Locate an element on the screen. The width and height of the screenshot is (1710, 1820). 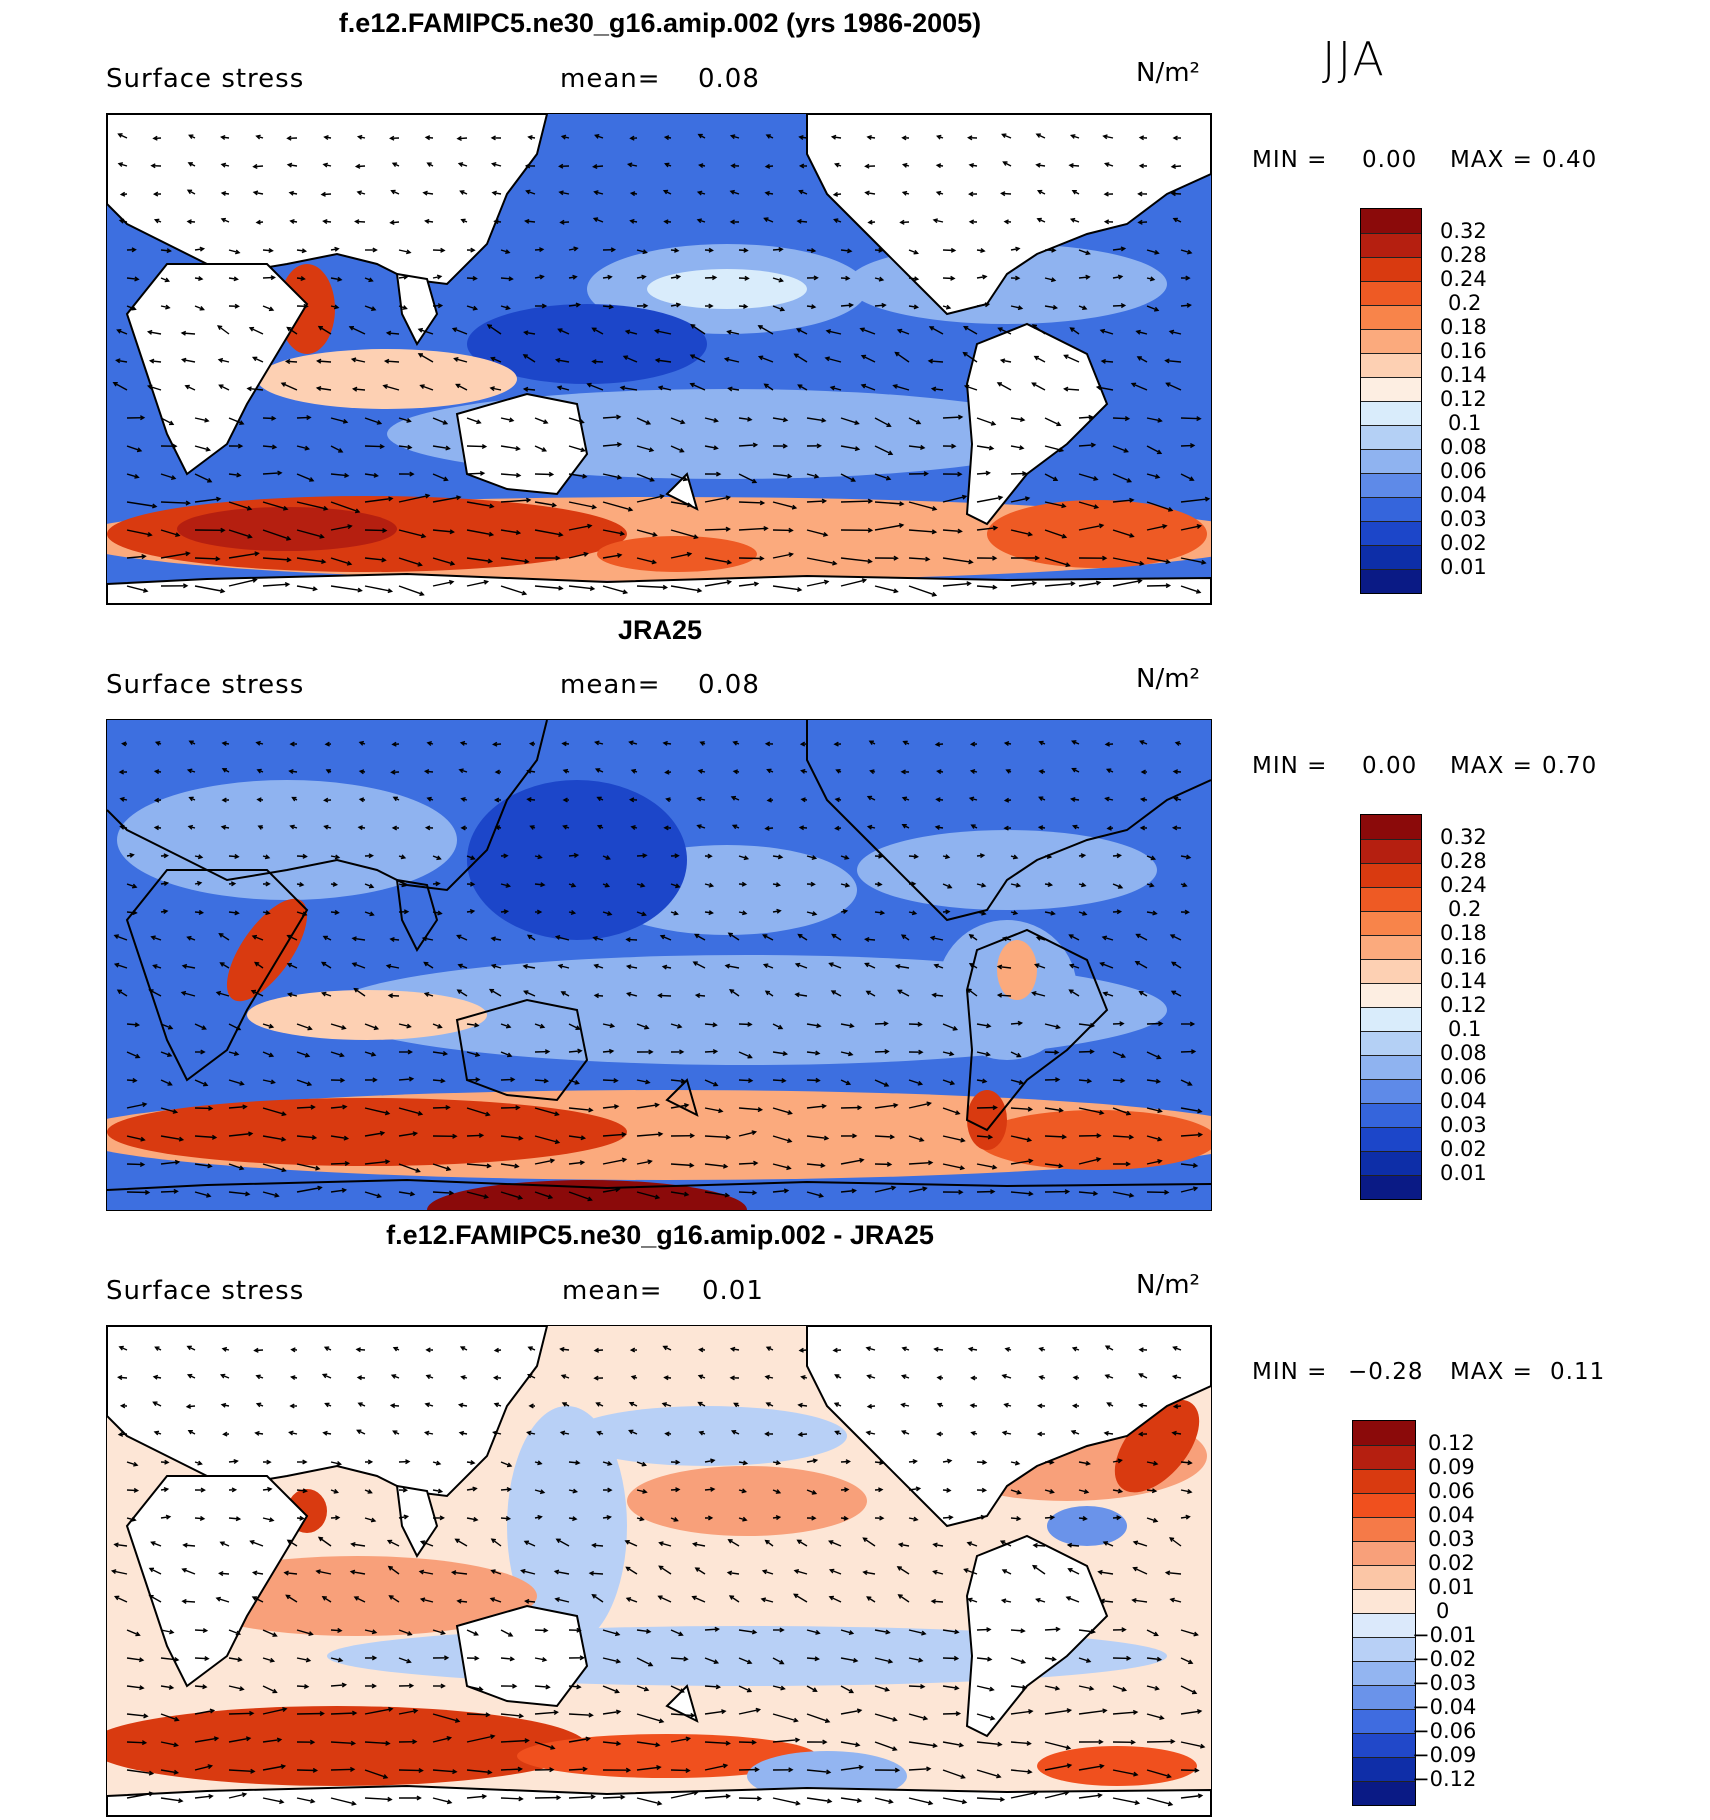
colorbar-tick-label: 0.32 is located at coordinates (1463, 231).